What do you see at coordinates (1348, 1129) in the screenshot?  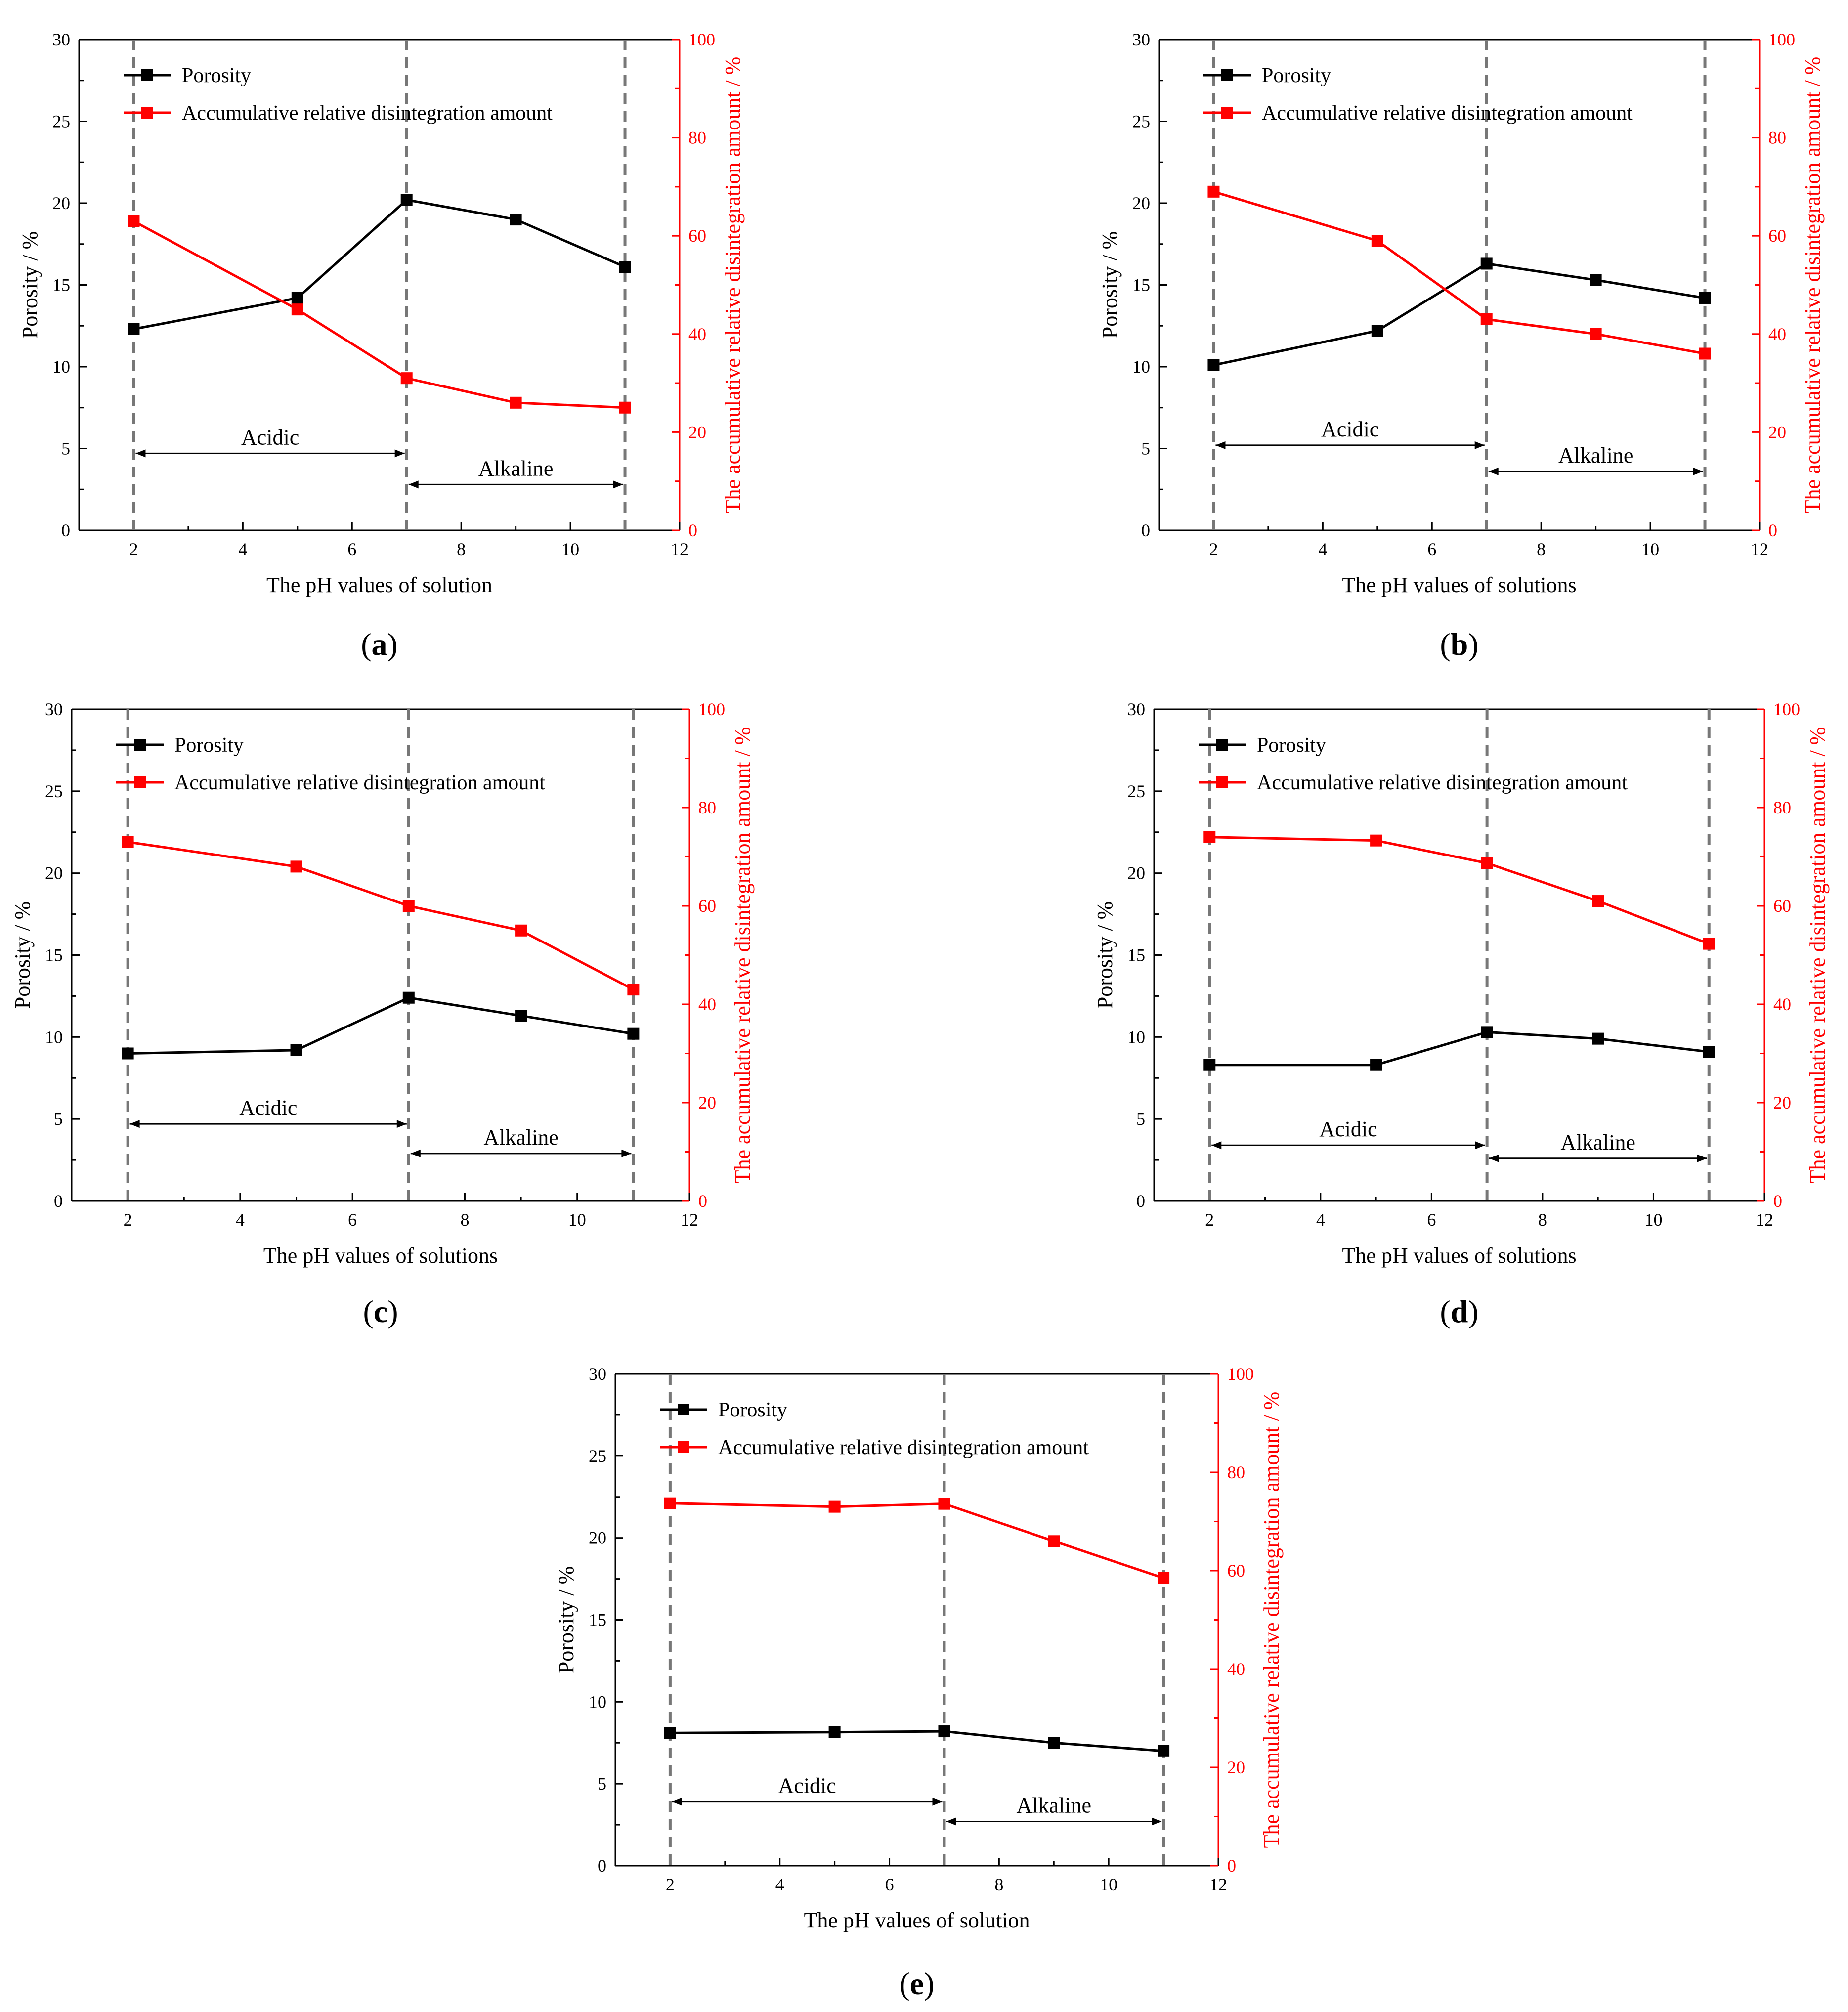 I see `region-label: Acidic` at bounding box center [1348, 1129].